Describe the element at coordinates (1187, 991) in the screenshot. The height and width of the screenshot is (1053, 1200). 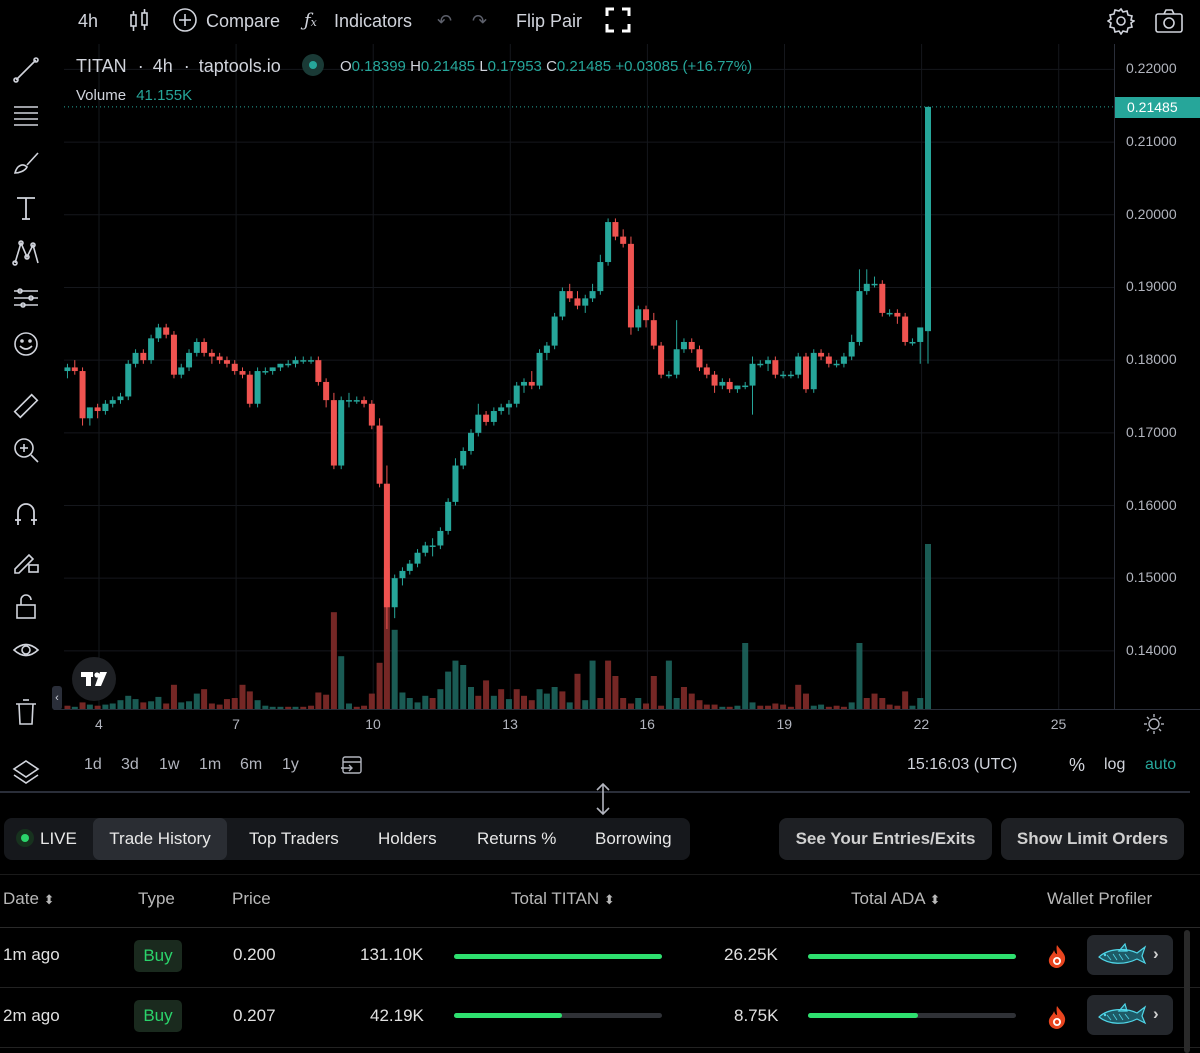
I see `table-scrollbar` at that location.